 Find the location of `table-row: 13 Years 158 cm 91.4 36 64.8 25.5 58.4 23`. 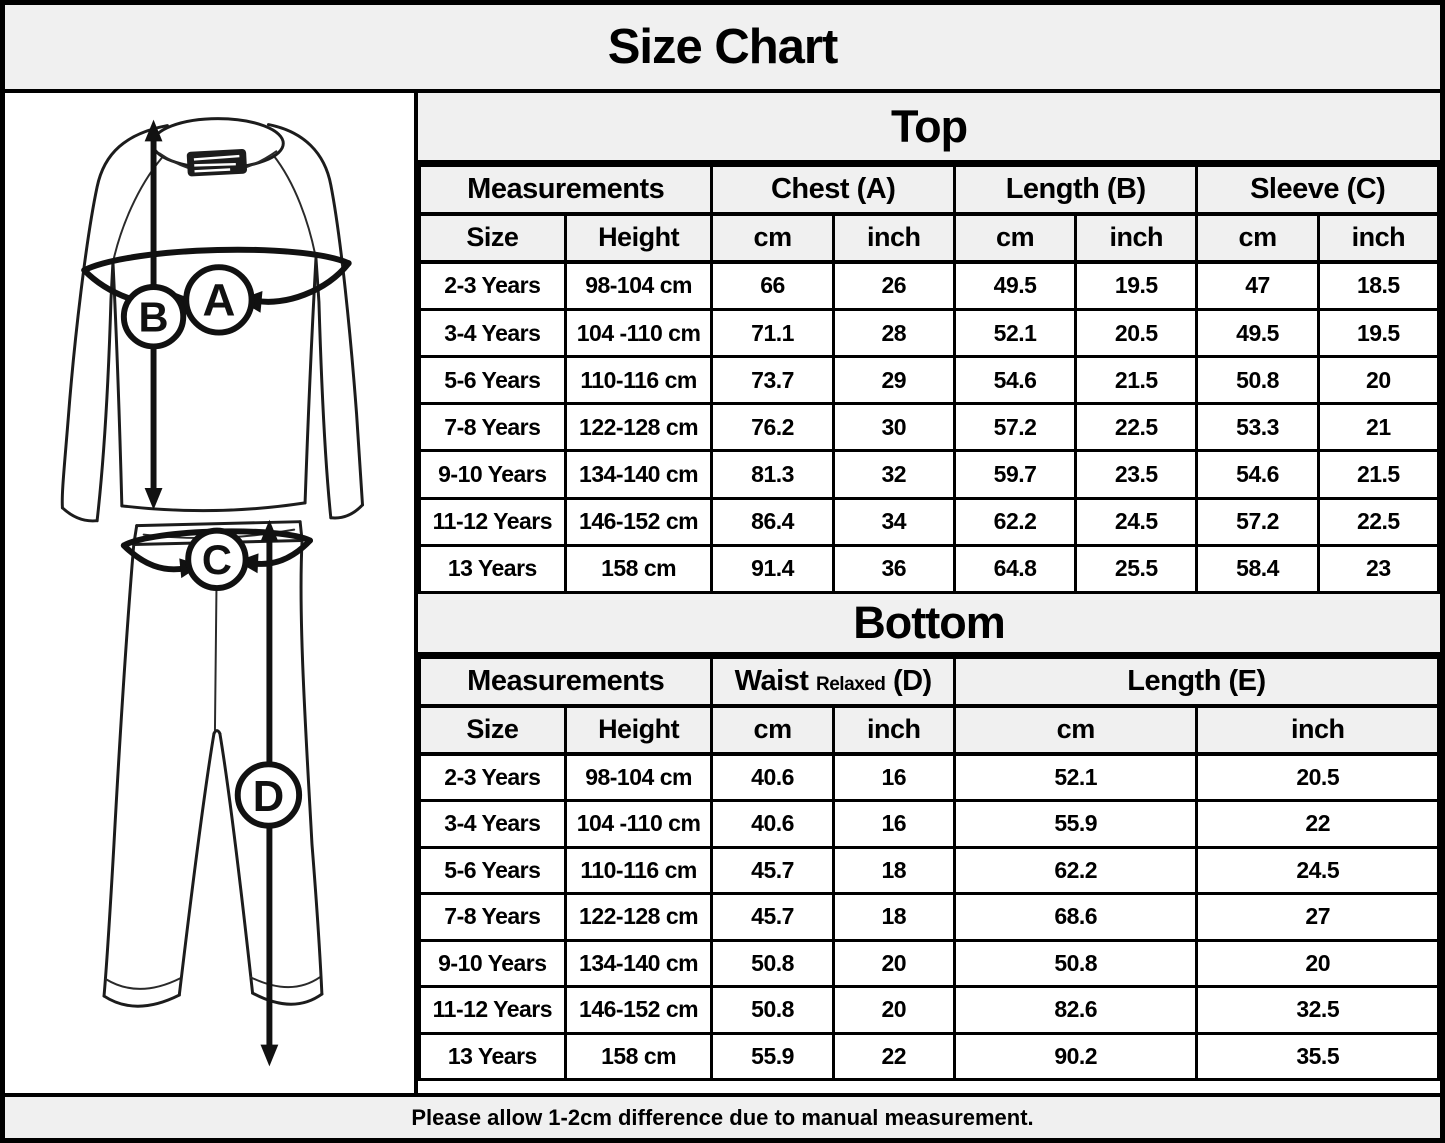

table-row: 13 Years 158 cm 91.4 36 64.8 25.5 58.4 23 is located at coordinates (929, 569).